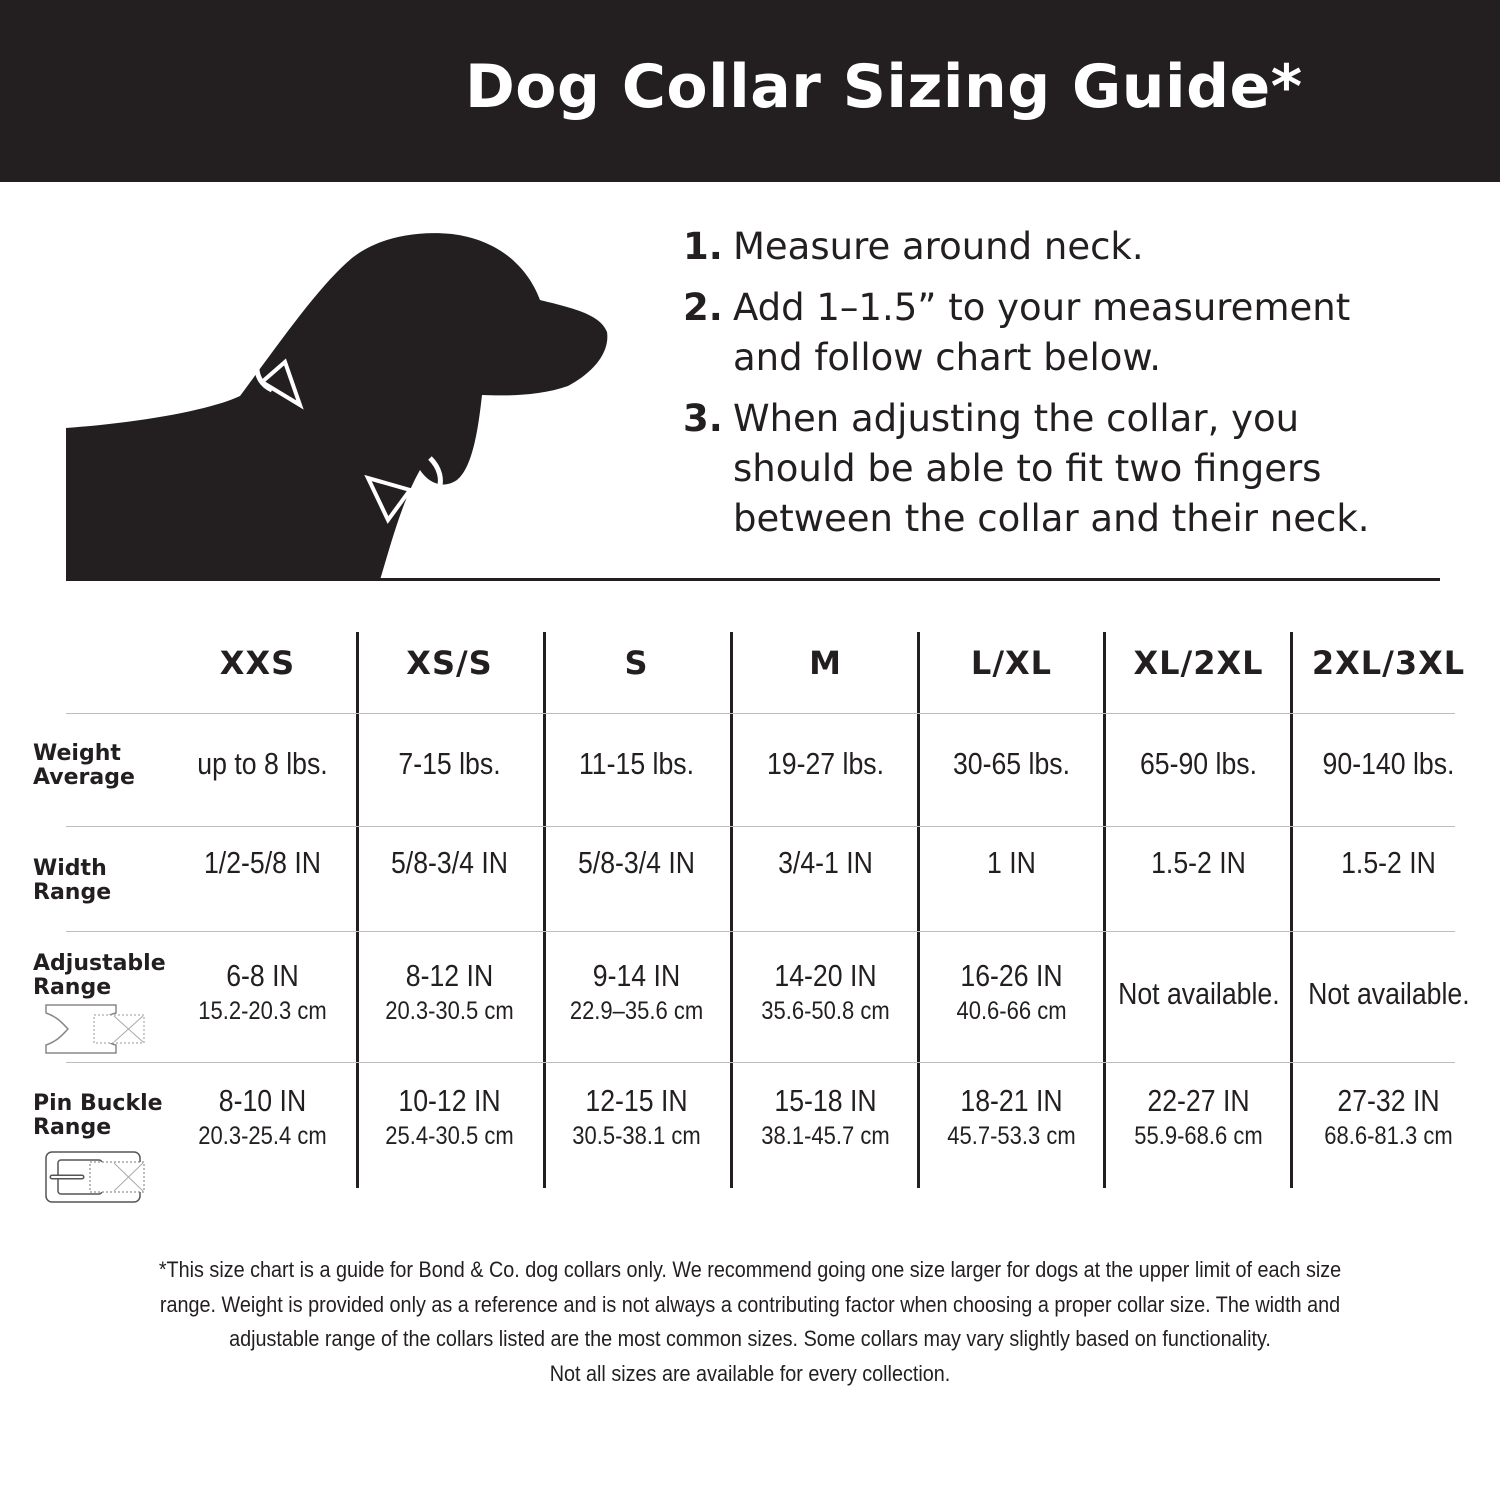  I want to click on cell-metric: 20.3-30.5 cm, so click(449, 1011).